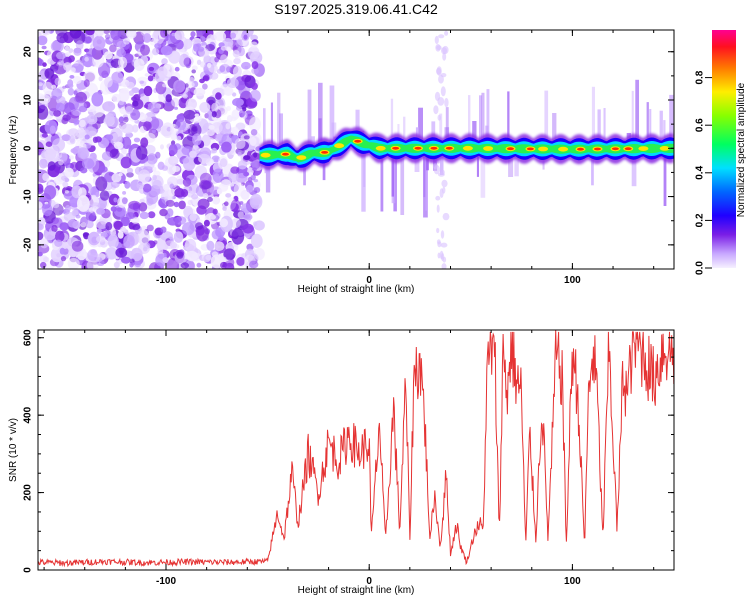 Image resolution: width=750 pixels, height=600 pixels. I want to click on y-tick-label: -10, so click(28, 196).